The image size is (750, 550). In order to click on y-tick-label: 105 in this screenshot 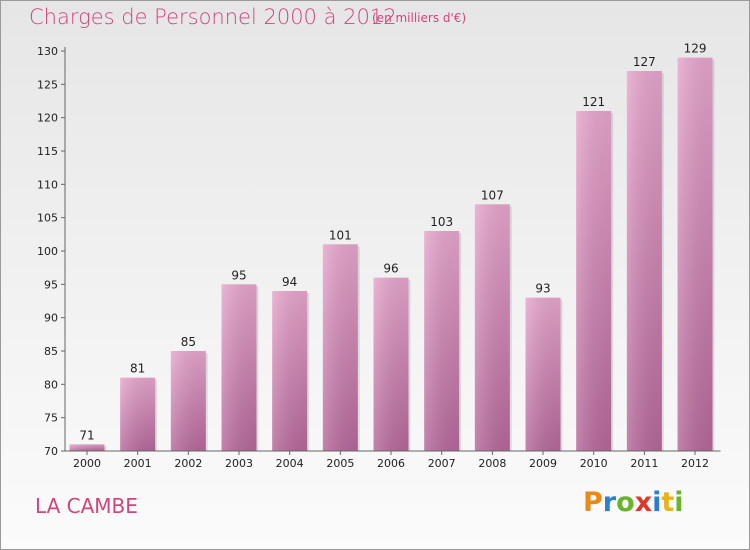, I will do `click(47, 218)`.